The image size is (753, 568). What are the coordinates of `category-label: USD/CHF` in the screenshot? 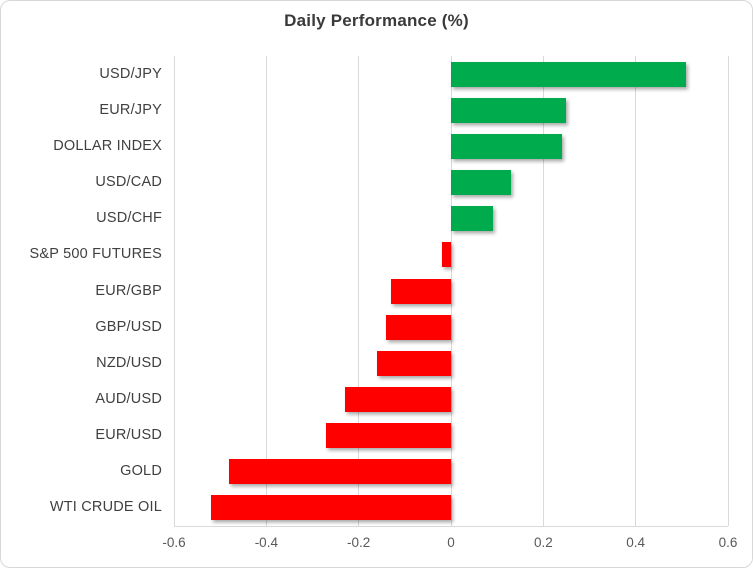 It's located at (129, 218).